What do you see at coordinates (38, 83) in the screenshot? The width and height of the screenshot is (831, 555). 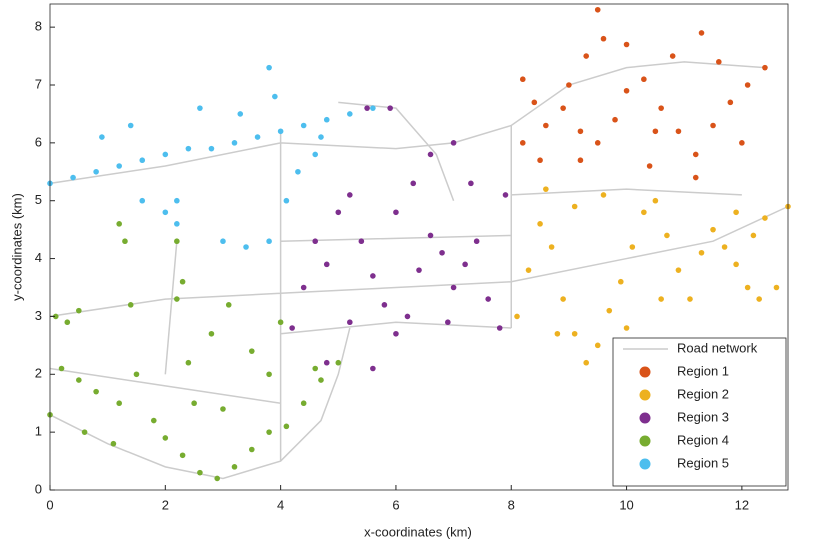 I see `y-tick-label: 7` at bounding box center [38, 83].